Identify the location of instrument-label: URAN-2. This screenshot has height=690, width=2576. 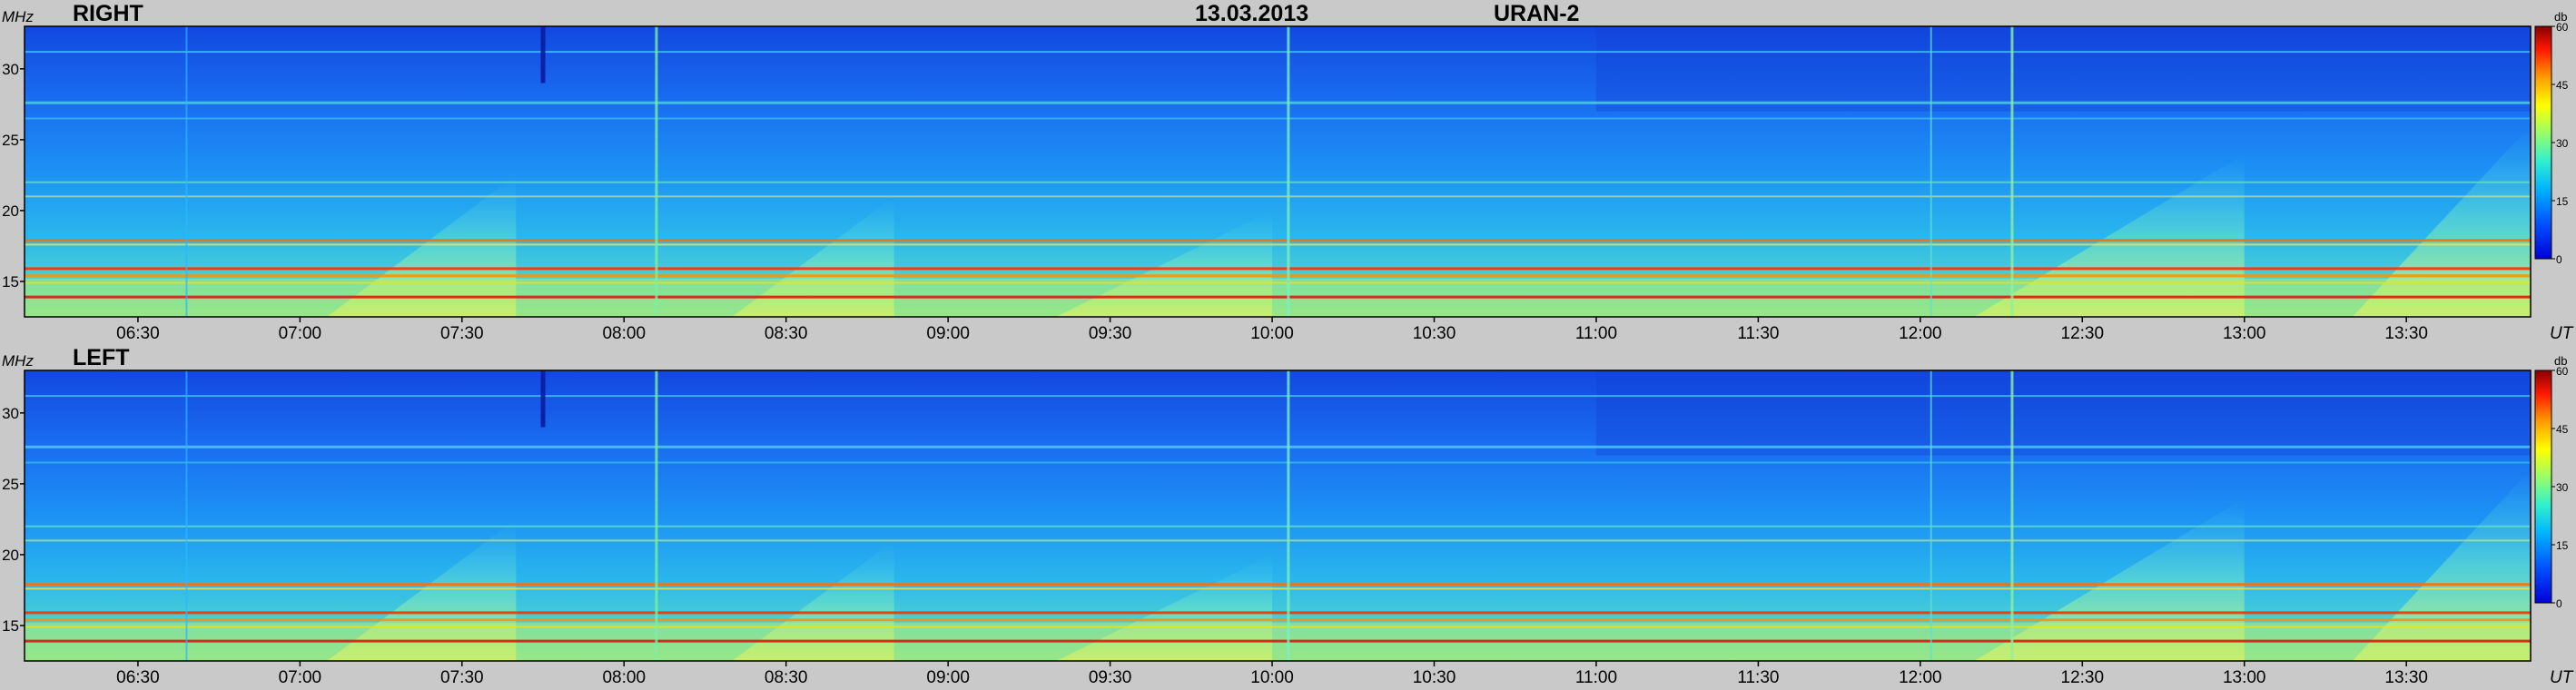
(1537, 14).